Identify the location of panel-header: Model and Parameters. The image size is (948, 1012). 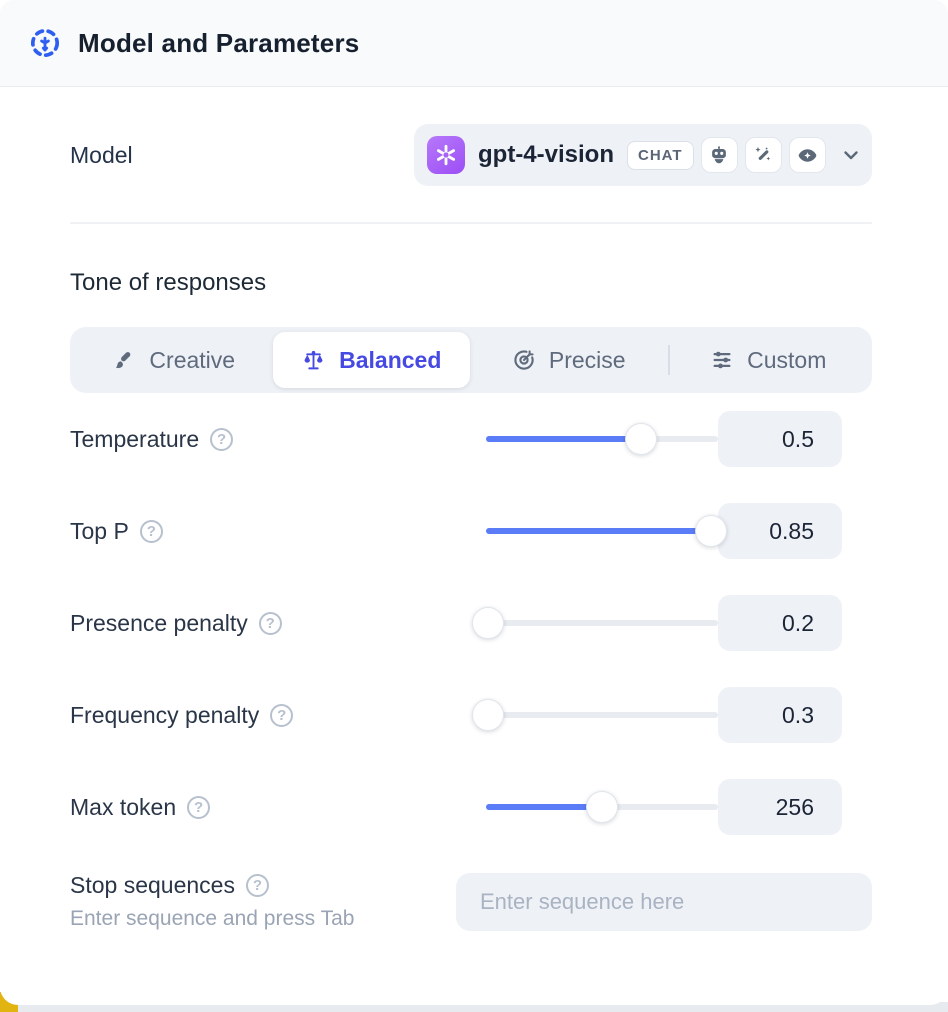
(474, 43).